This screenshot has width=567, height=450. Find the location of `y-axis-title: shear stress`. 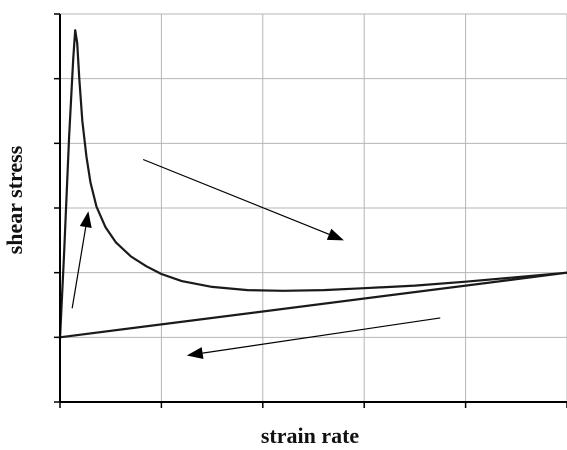

y-axis-title: shear stress is located at coordinates (14, 199).